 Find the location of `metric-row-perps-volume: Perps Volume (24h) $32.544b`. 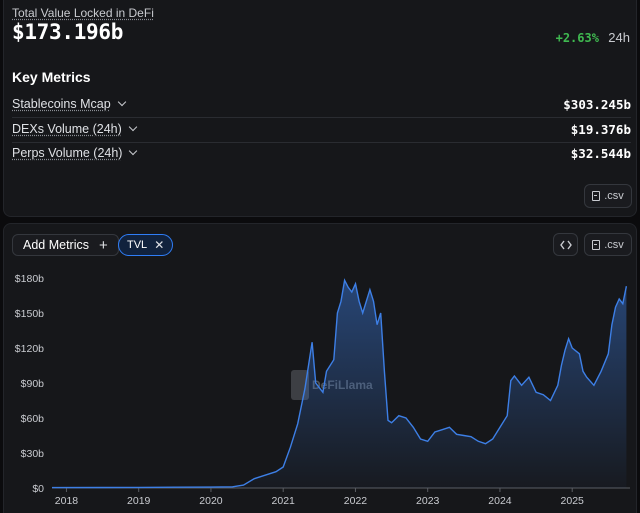

metric-row-perps-volume: Perps Volume (24h) $32.544b is located at coordinates (321, 153).